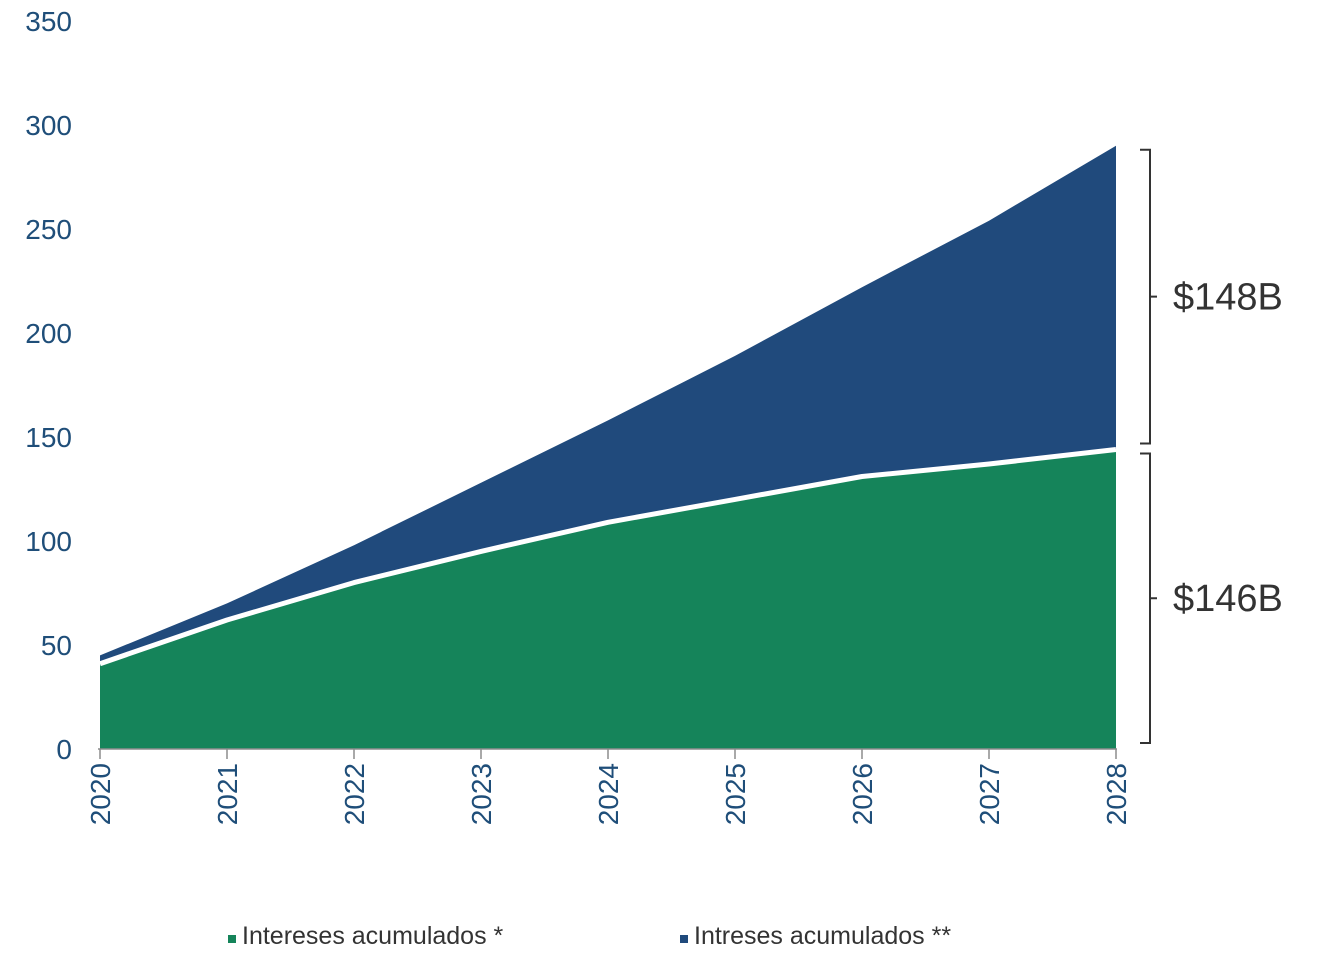  Describe the element at coordinates (48, 21) in the screenshot. I see `y-tick-label: 350` at that location.